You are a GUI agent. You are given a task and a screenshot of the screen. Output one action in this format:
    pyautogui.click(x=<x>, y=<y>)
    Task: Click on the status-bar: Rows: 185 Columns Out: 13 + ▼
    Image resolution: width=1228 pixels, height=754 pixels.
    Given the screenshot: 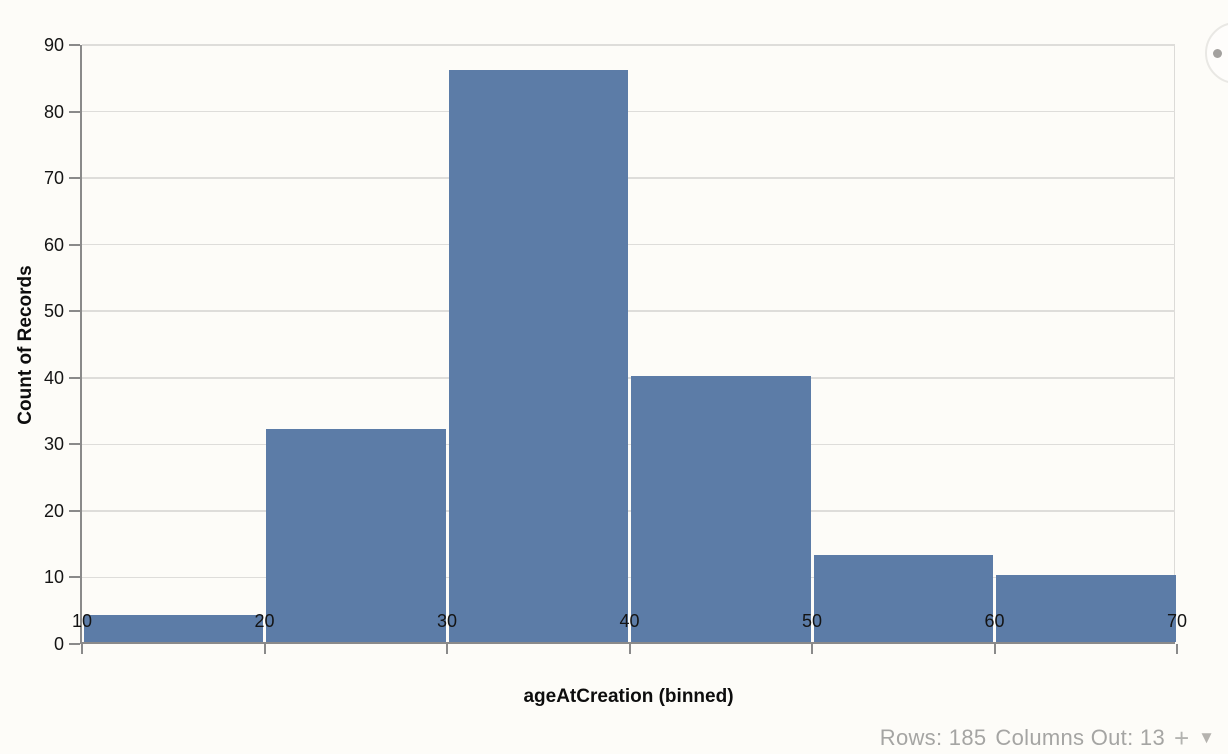 What is the action you would take?
    pyautogui.click(x=1047, y=738)
    